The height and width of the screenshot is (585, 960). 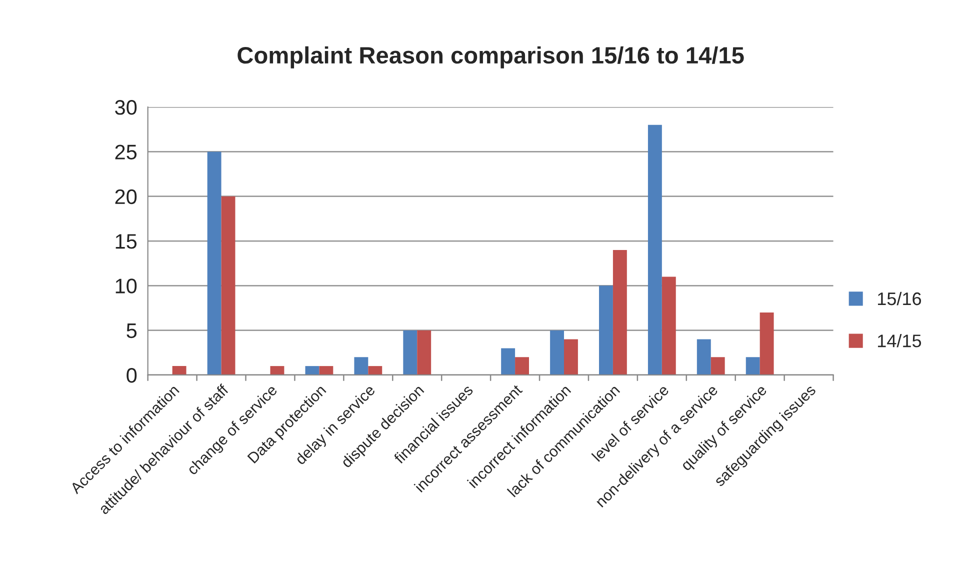 I want to click on y-tick-label: 30, so click(x=126, y=107).